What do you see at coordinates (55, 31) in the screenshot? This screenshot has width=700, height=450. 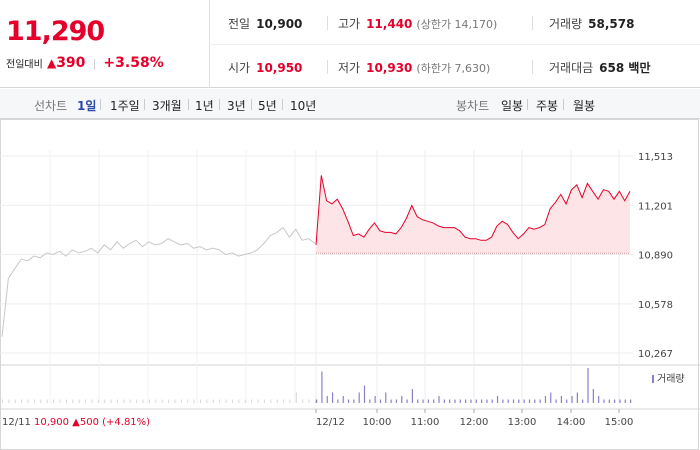 I see `current-price: 11,290` at bounding box center [55, 31].